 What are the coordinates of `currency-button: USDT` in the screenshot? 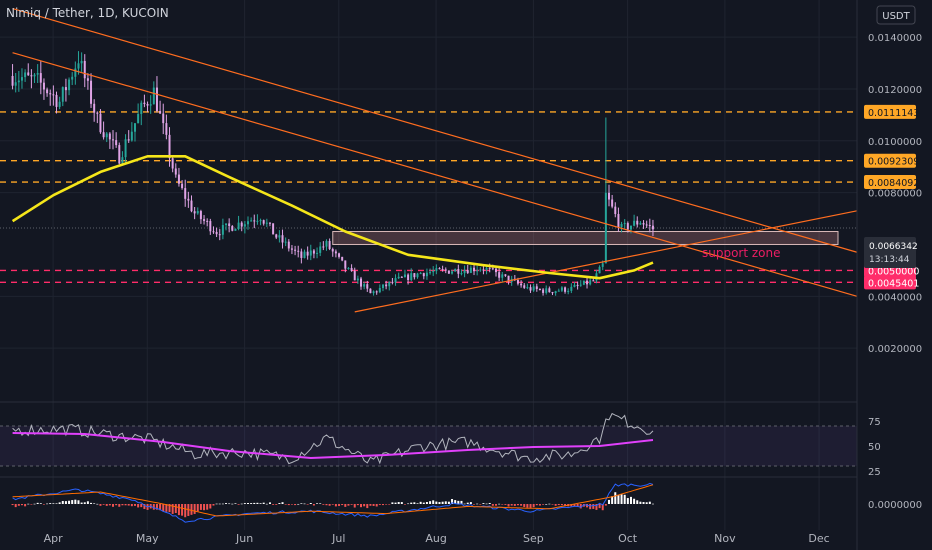 It's located at (896, 15).